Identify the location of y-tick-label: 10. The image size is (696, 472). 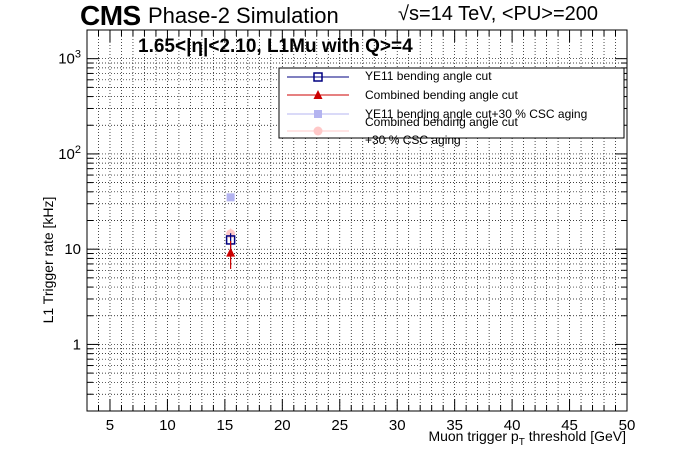
(72, 249).